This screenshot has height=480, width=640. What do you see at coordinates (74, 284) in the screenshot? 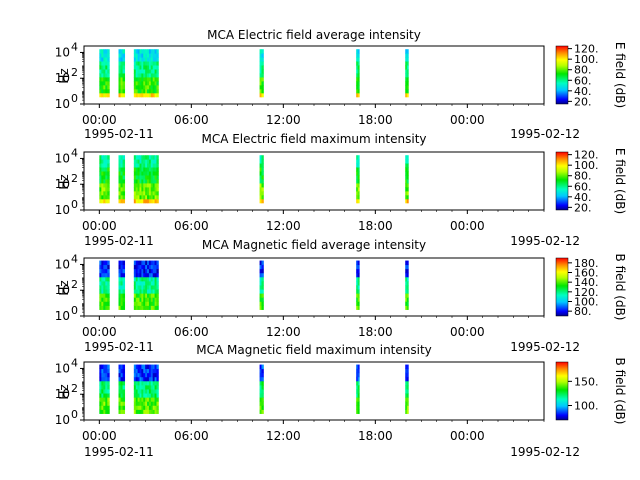
I see `y-tick-exponent: 2` at bounding box center [74, 284].